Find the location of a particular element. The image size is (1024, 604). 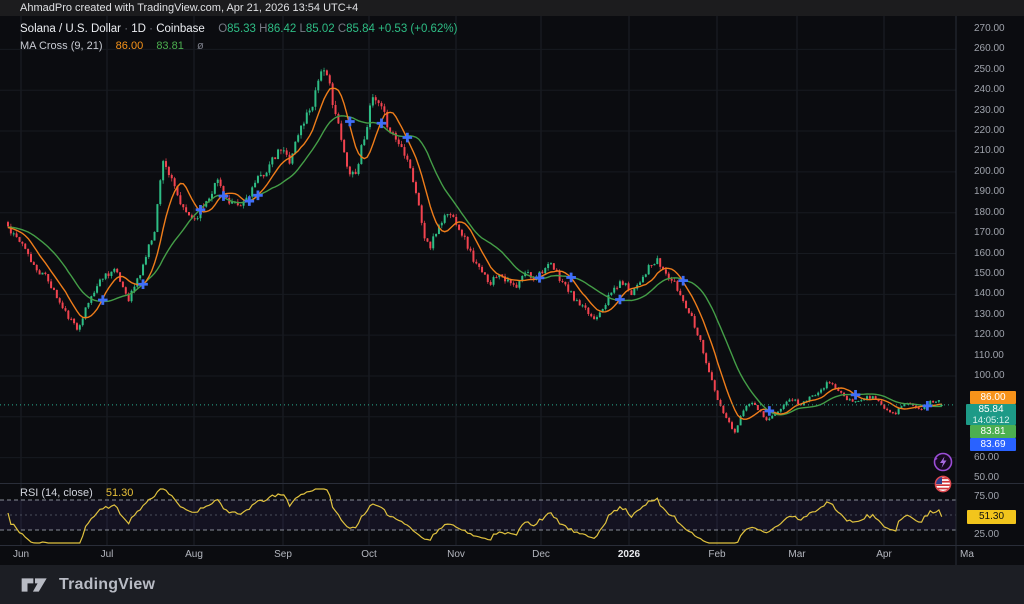

time-axis-label: Nov is located at coordinates (456, 554).